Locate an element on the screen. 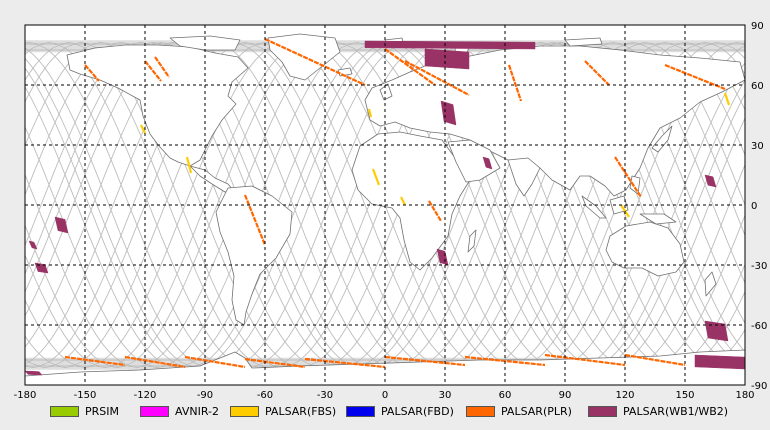 The image size is (770, 430). lat-tick-label: 30 is located at coordinates (757, 146).